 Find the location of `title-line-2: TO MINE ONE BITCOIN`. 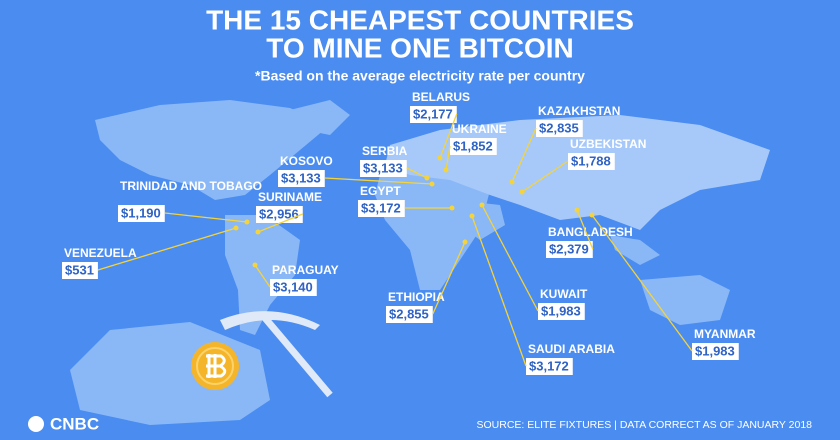

title-line-2: TO MINE ONE BITCOIN is located at coordinates (420, 47).